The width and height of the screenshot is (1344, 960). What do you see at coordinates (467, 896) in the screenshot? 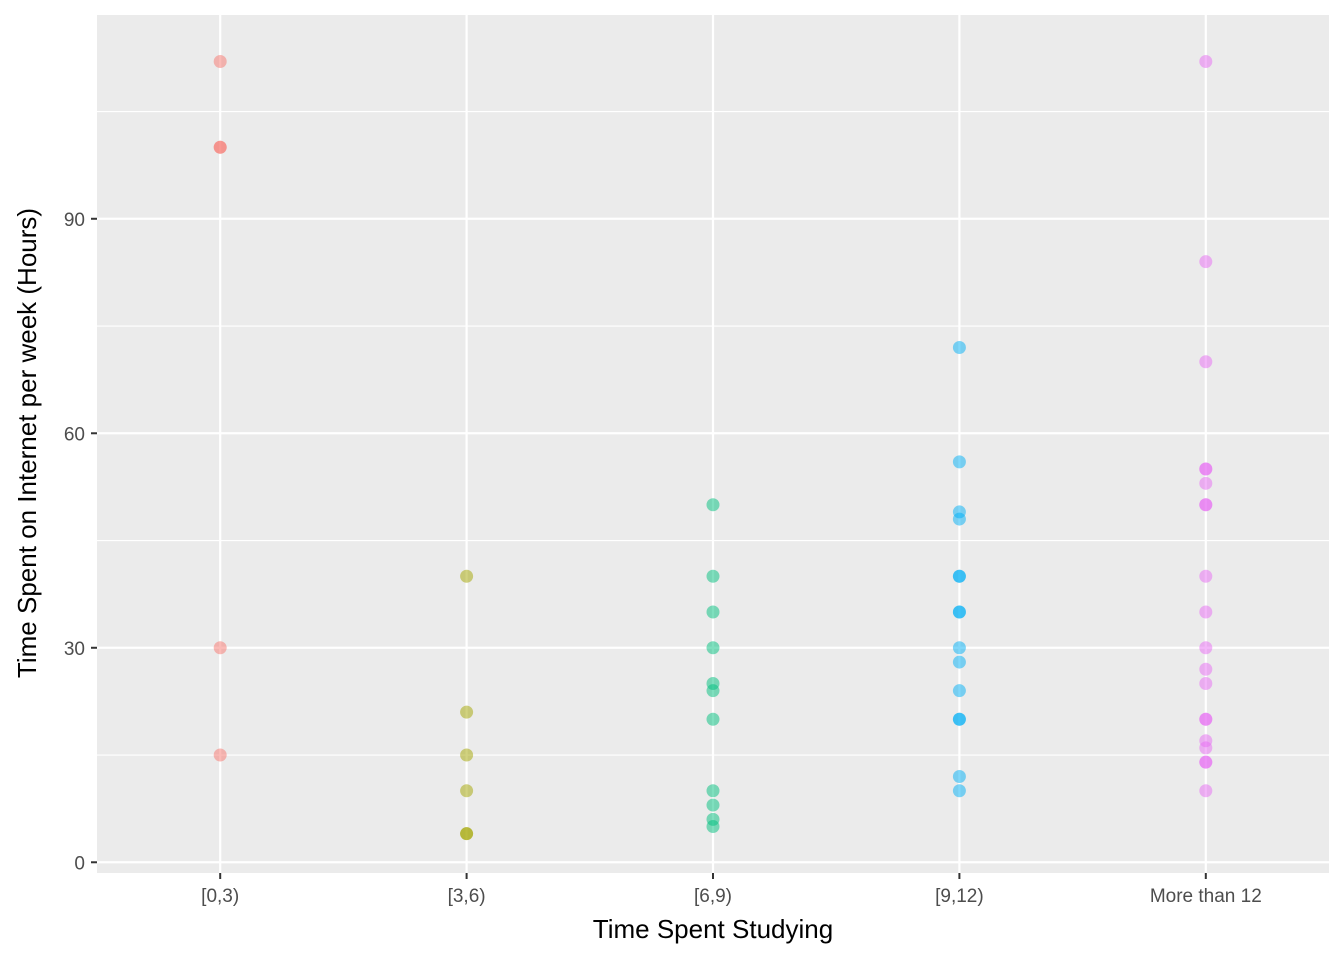
I see `x-tick-label: [3,6)` at bounding box center [467, 896].